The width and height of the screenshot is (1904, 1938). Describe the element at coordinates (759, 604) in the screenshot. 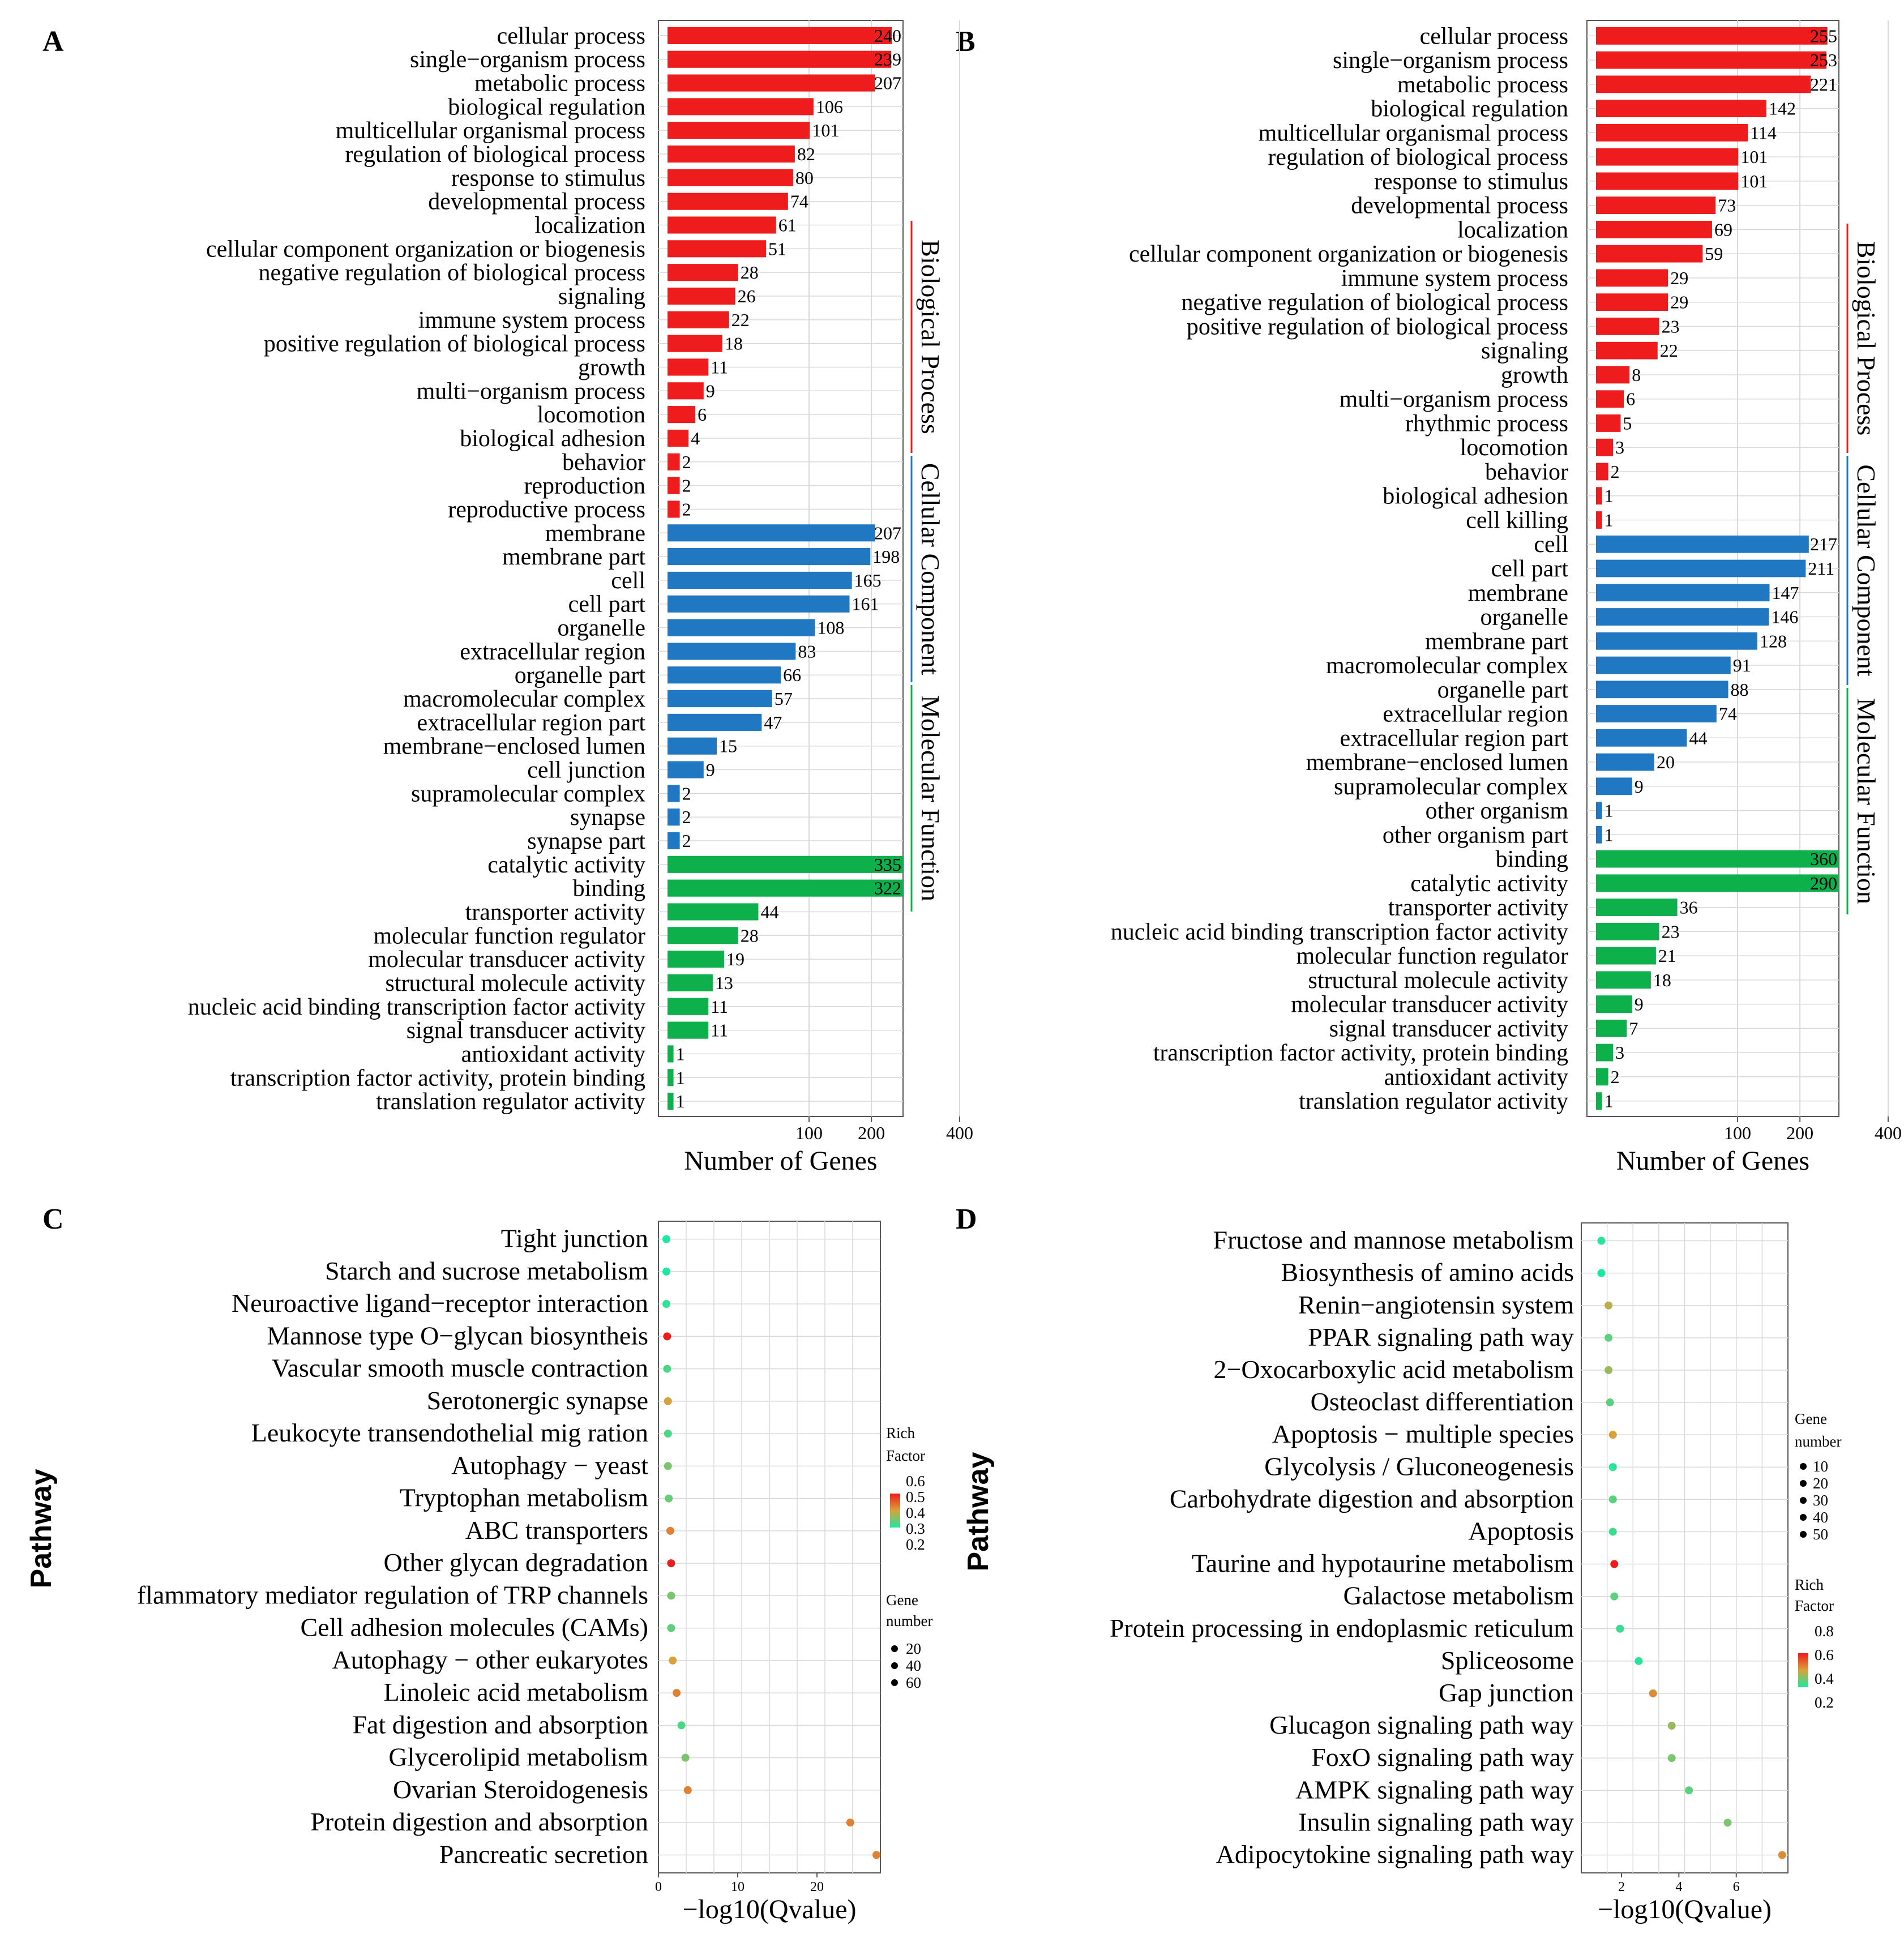

I see `bar-cell-part` at that location.